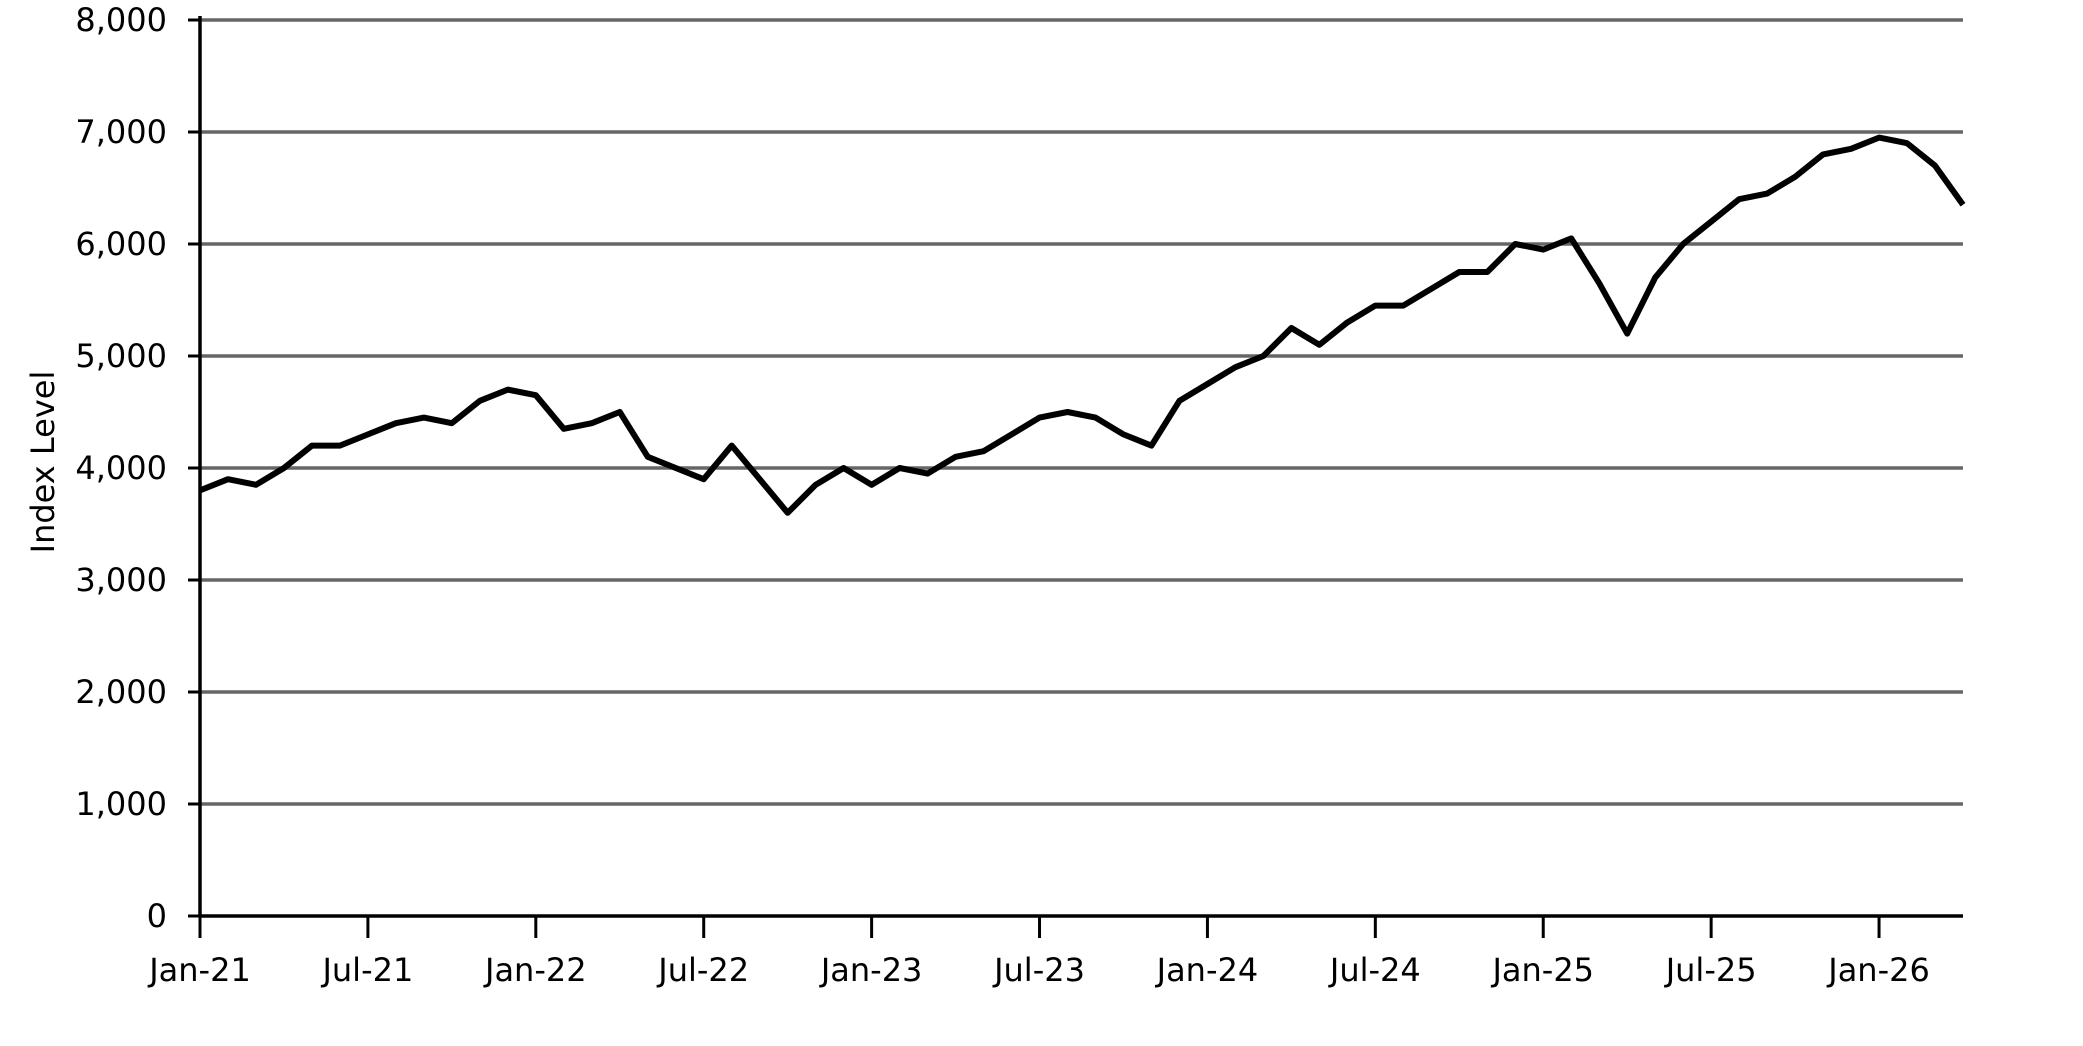  What do you see at coordinates (1542, 970) in the screenshot?
I see `x-tick-label: Jan-25` at bounding box center [1542, 970].